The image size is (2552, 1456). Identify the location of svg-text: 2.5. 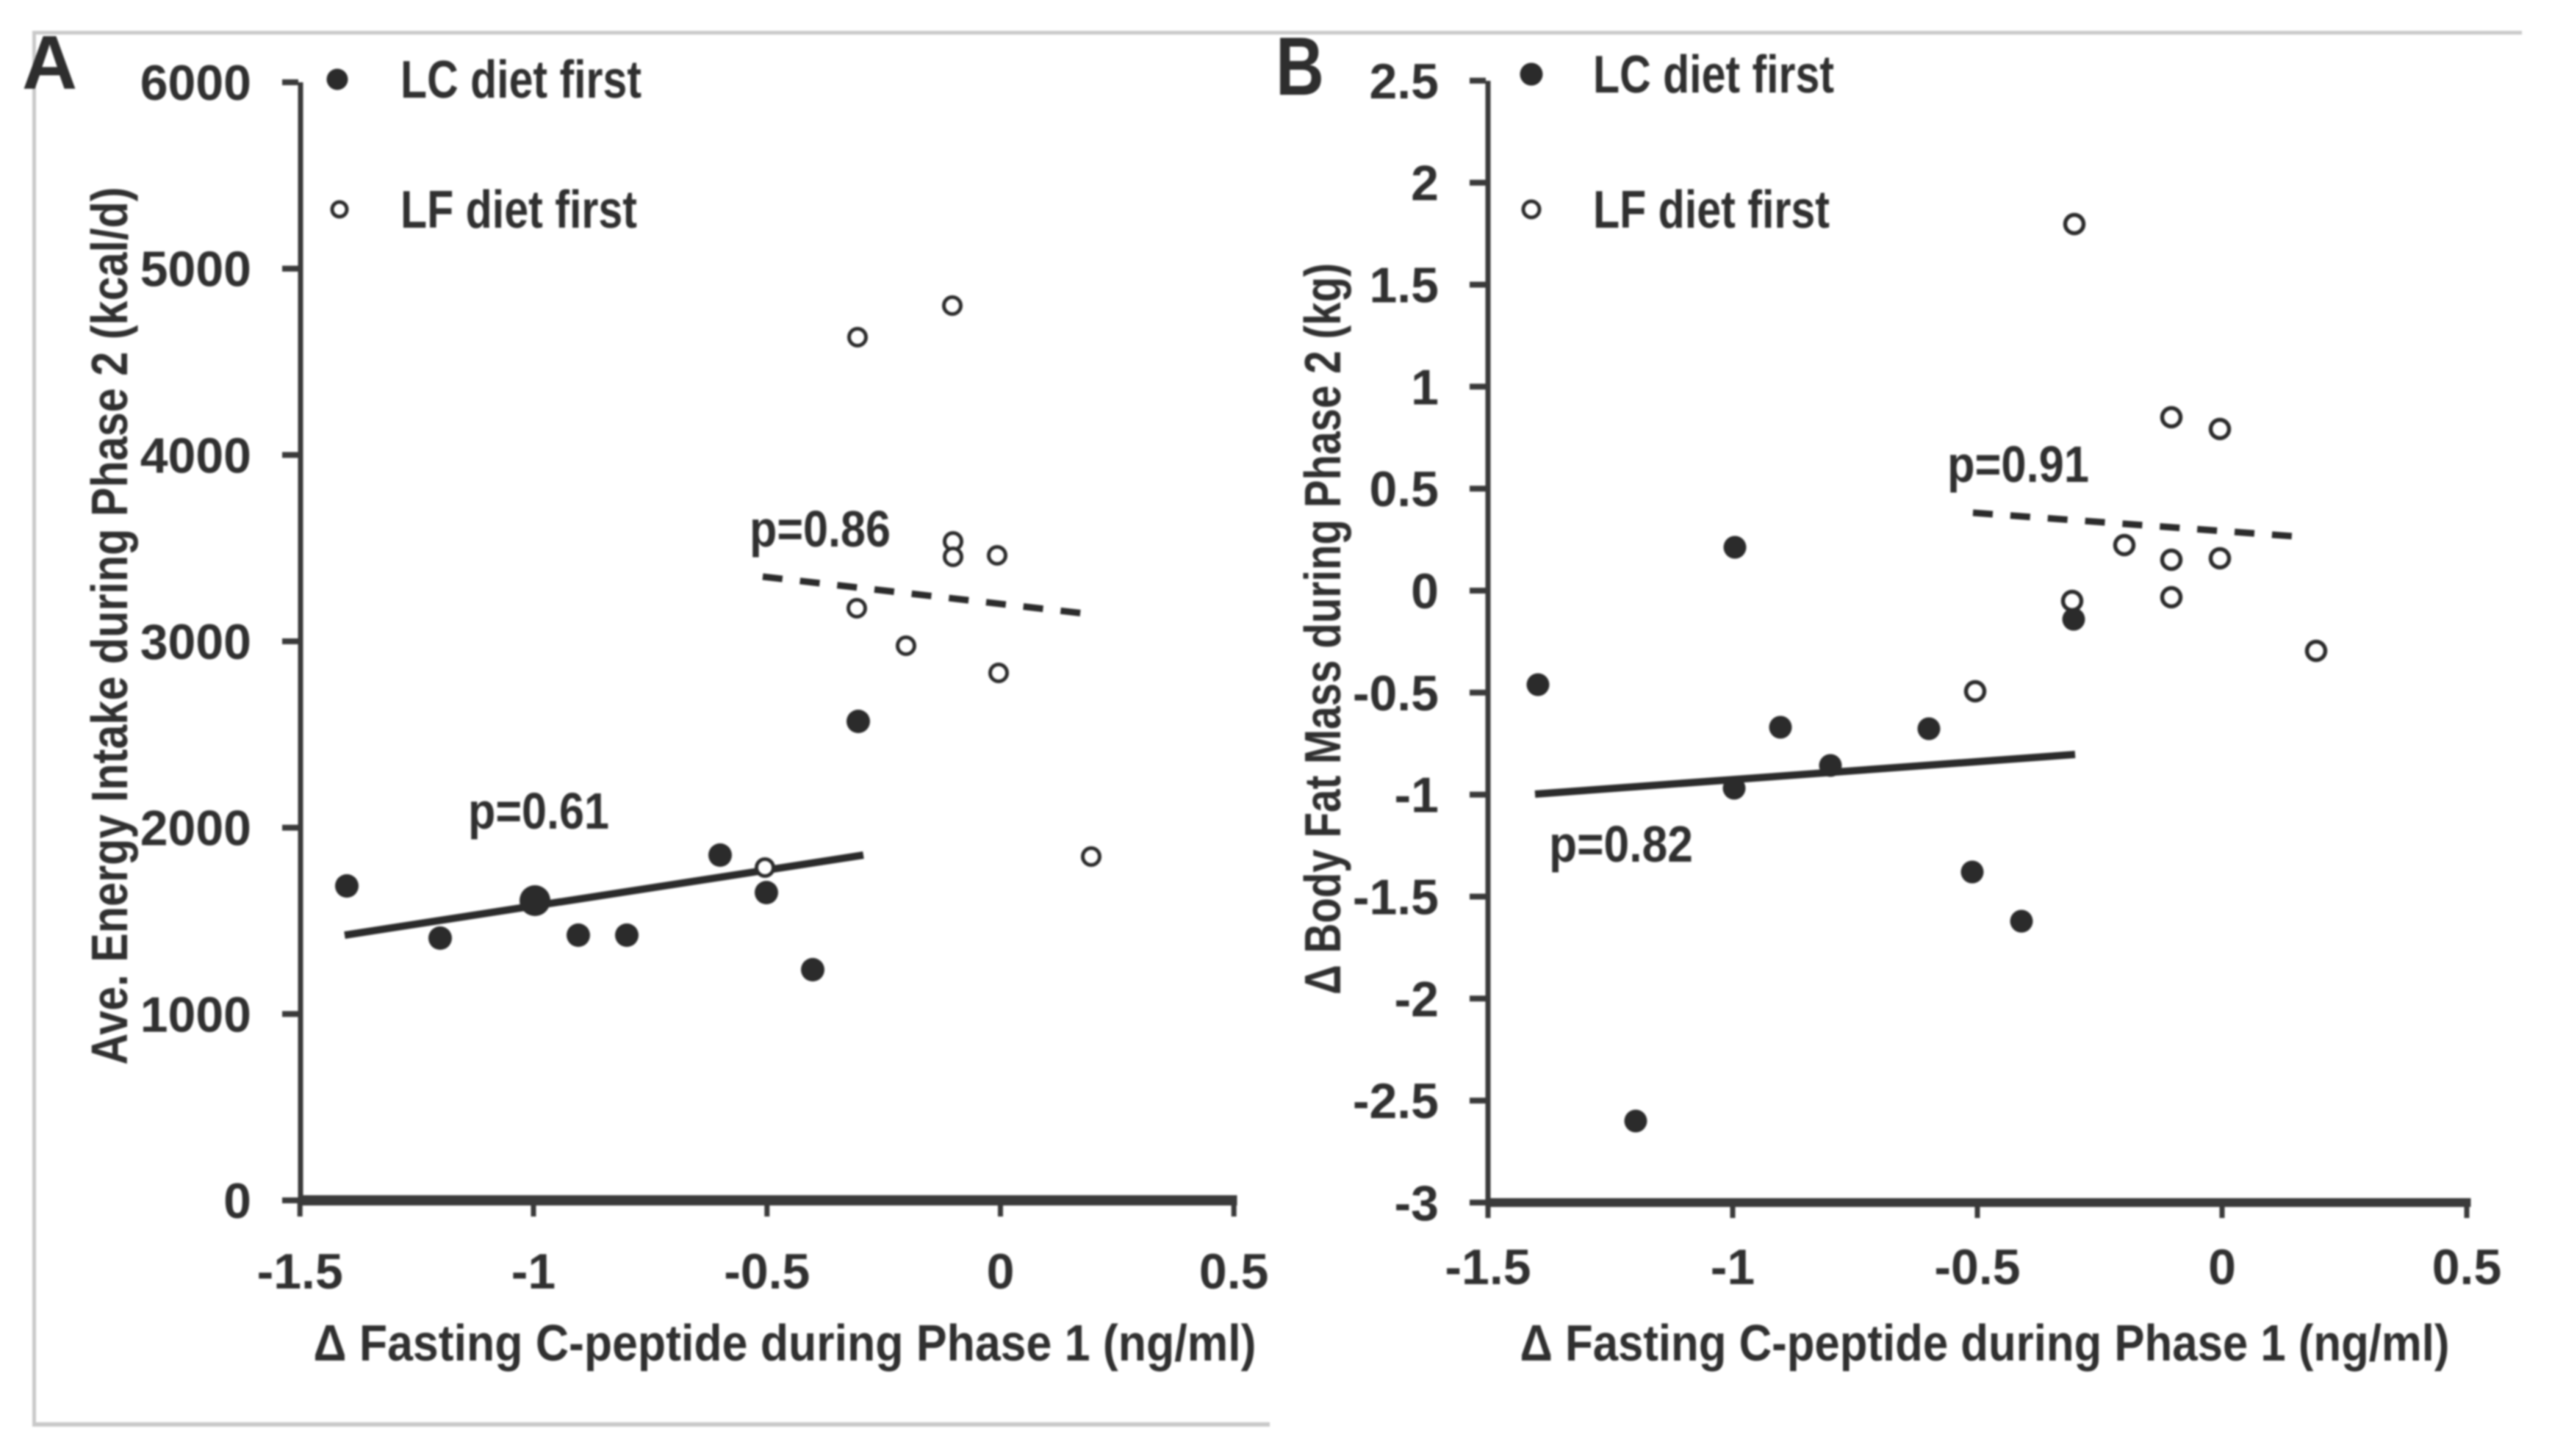
(1404, 81).